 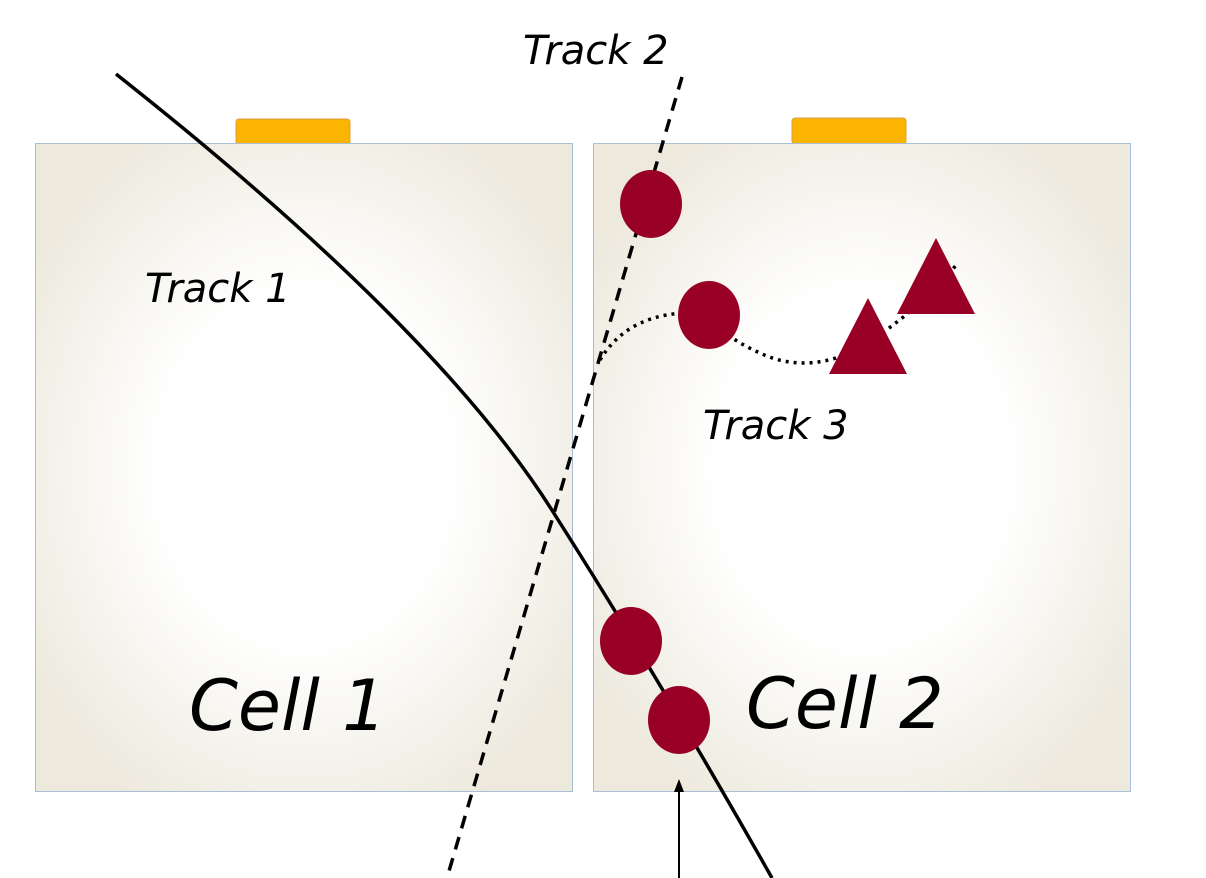 What do you see at coordinates (849, 131) in the screenshot?
I see `cell-2-electrode` at bounding box center [849, 131].